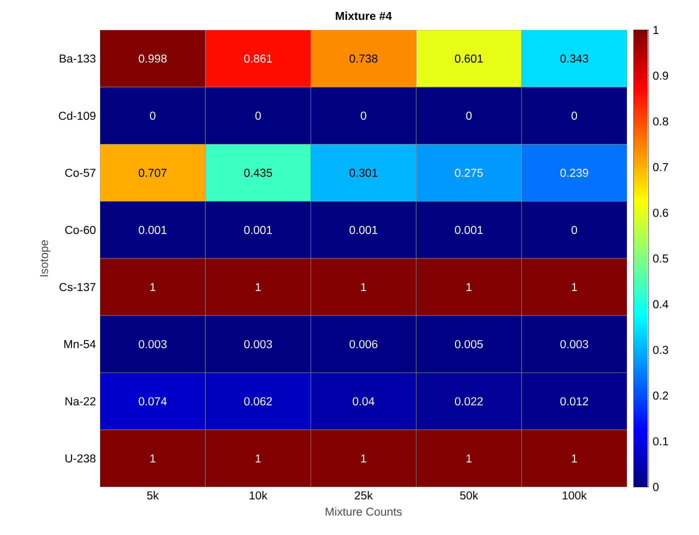  What do you see at coordinates (78, 58) in the screenshot?
I see `y-tick-label: Ba-133` at bounding box center [78, 58].